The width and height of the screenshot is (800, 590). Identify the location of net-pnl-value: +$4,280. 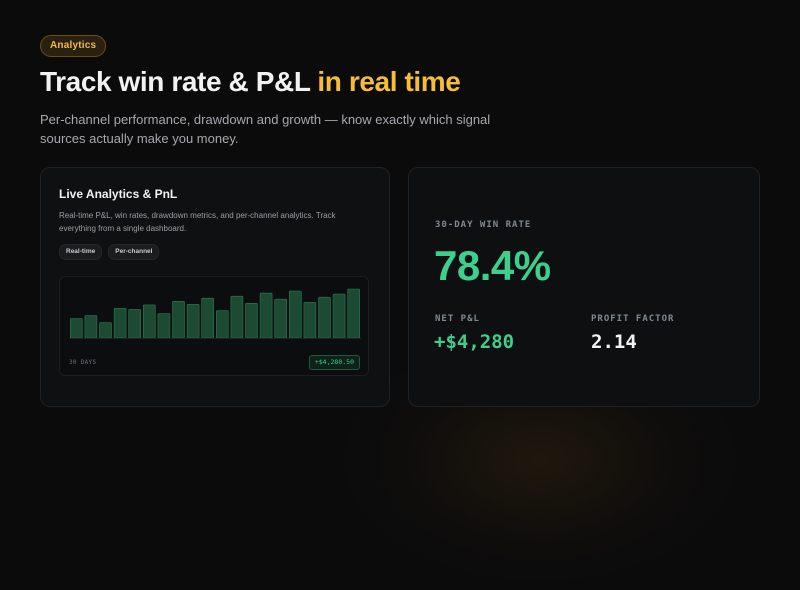
(474, 342).